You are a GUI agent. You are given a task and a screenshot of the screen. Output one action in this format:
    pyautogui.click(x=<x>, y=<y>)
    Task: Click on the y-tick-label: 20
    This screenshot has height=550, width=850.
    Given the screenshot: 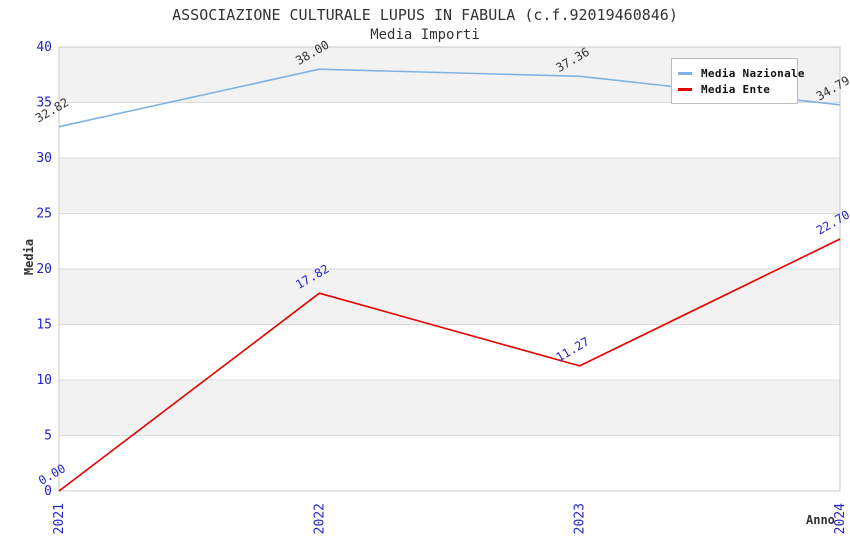 What is the action you would take?
    pyautogui.click(x=44, y=269)
    